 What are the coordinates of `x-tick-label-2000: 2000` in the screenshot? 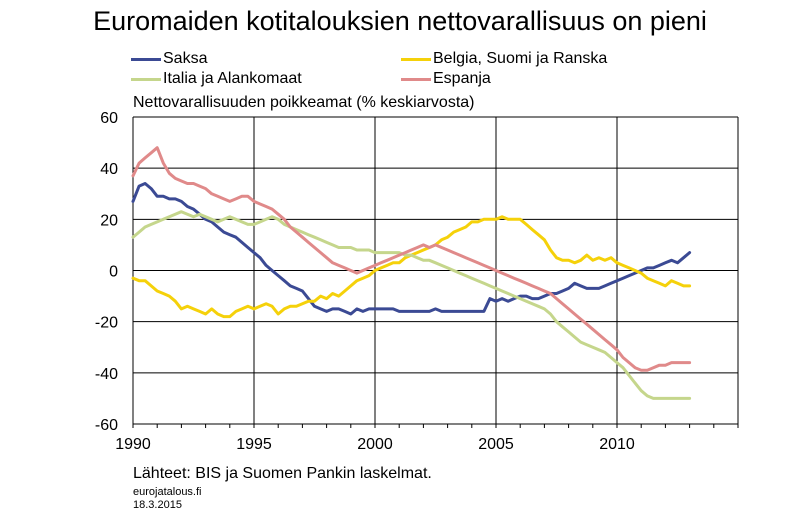 It's located at (375, 444).